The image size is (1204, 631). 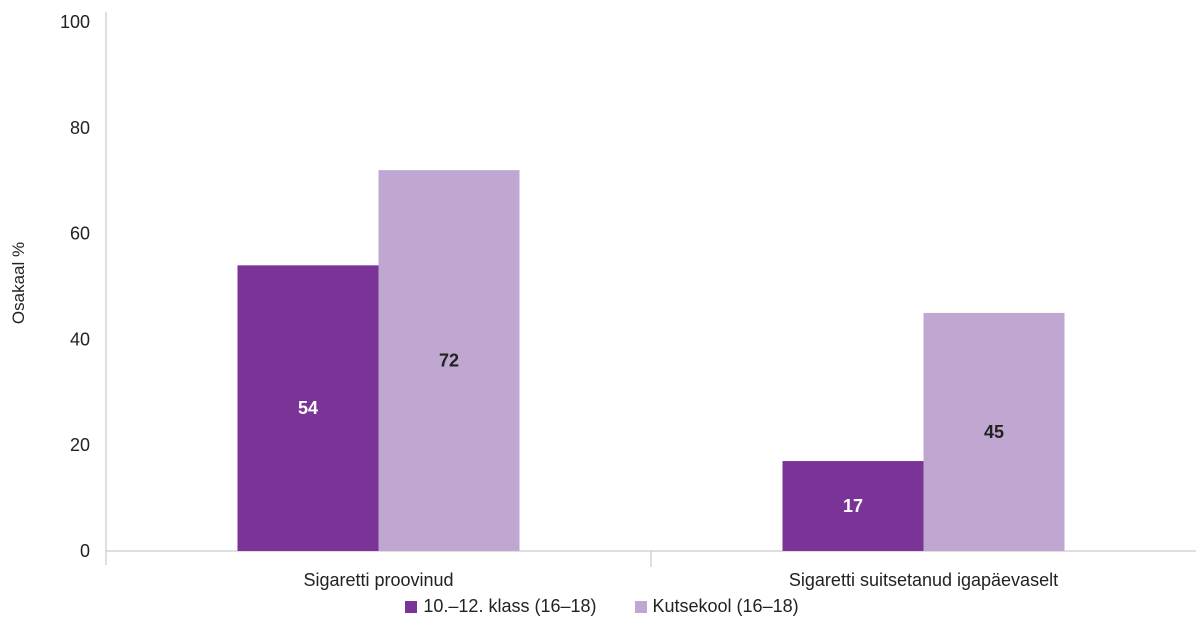 I want to click on data-label-series-2-cat-1: 72, so click(x=449, y=361).